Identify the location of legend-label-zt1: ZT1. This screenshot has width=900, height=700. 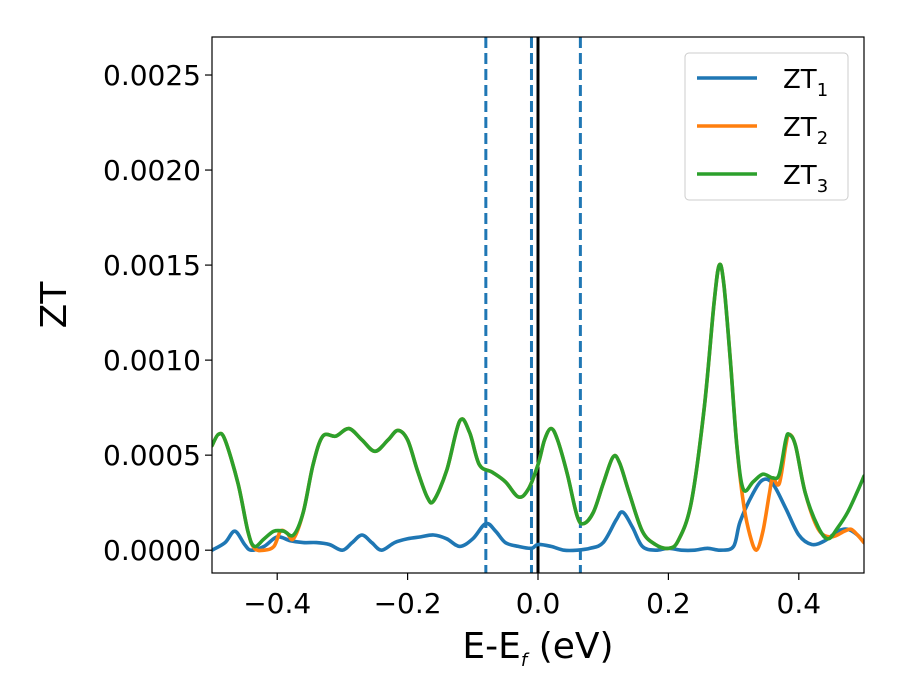
(805, 83).